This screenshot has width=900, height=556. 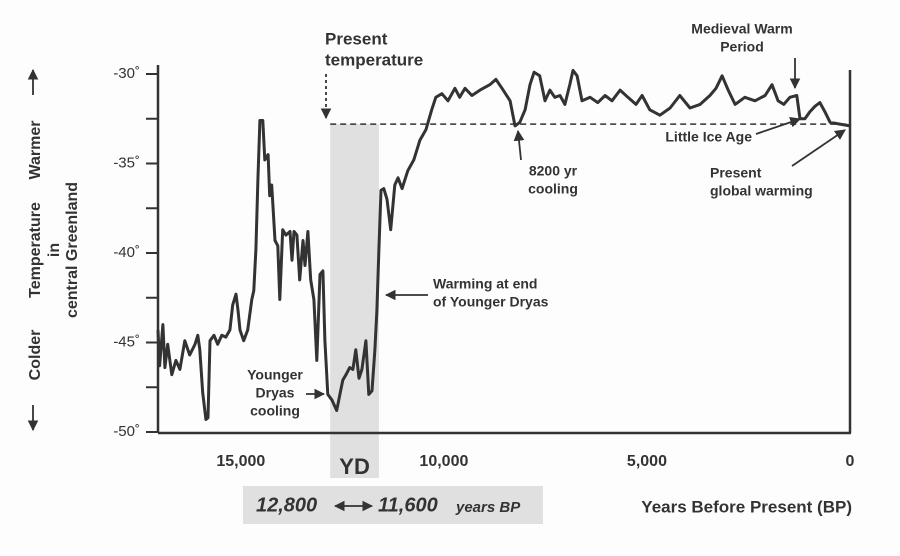 What do you see at coordinates (275, 375) in the screenshot?
I see `annotation: Younger` at bounding box center [275, 375].